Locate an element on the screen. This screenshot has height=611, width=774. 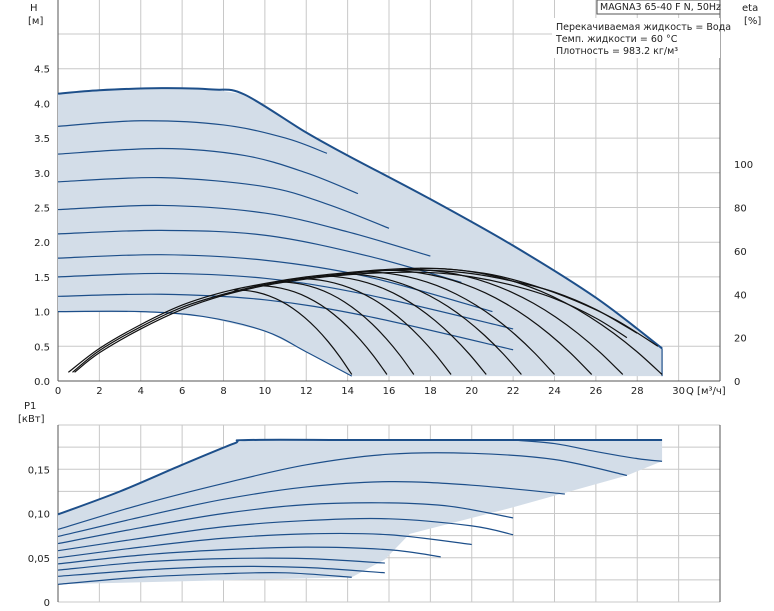
x-tick-label: 2 is located at coordinates (99, 391).